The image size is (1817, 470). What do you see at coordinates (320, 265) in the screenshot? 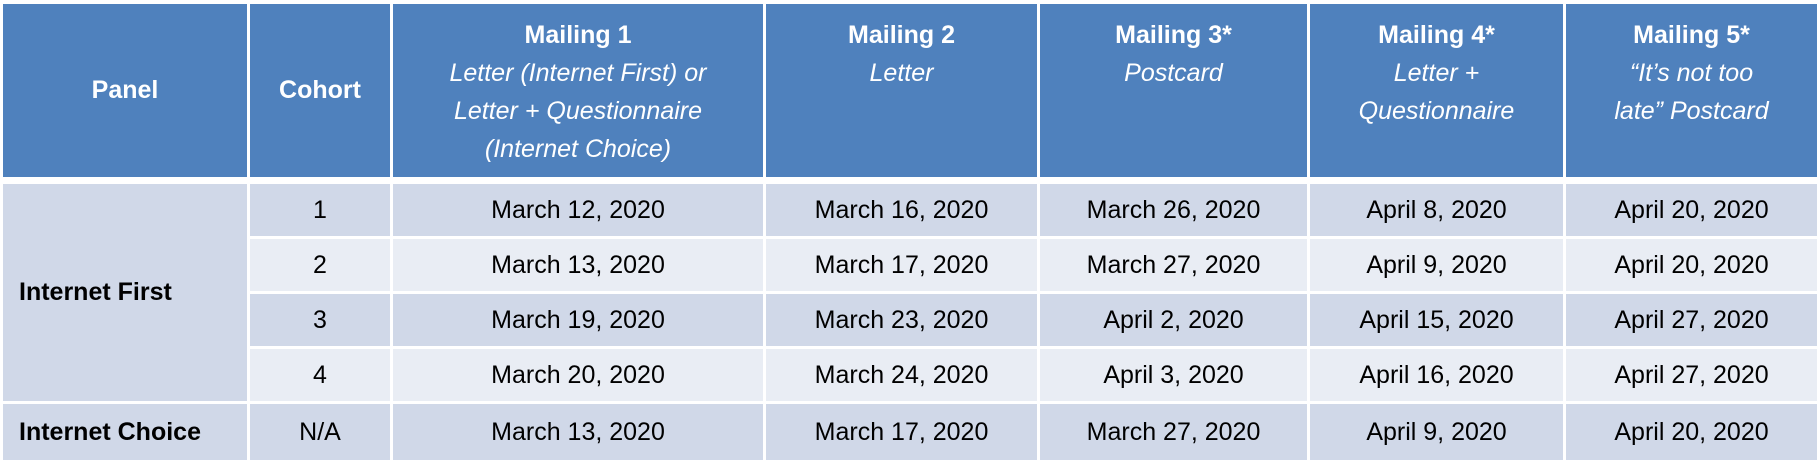
I see `cohort-cell: 2` at bounding box center [320, 265].